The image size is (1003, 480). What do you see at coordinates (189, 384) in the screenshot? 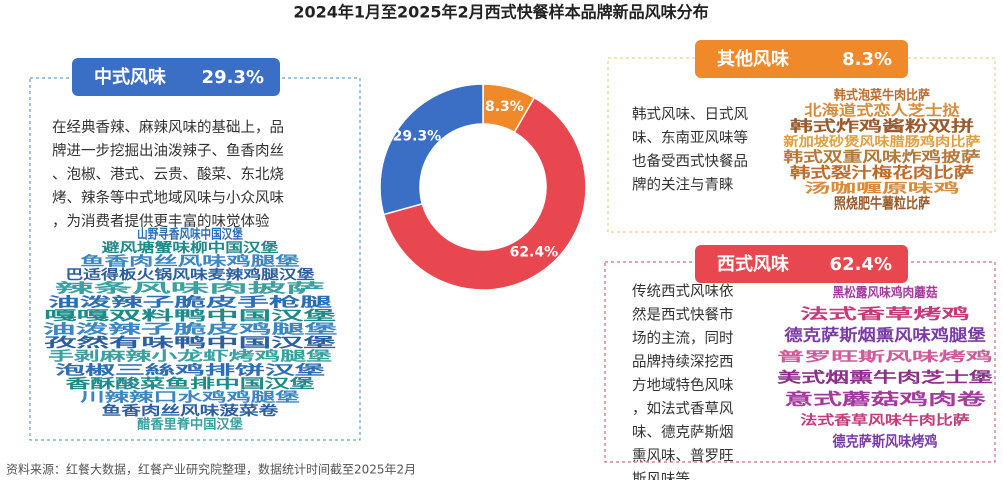
I see `word-cloud-item: 香酥酸菜鱼排中国汉堡` at bounding box center [189, 384].